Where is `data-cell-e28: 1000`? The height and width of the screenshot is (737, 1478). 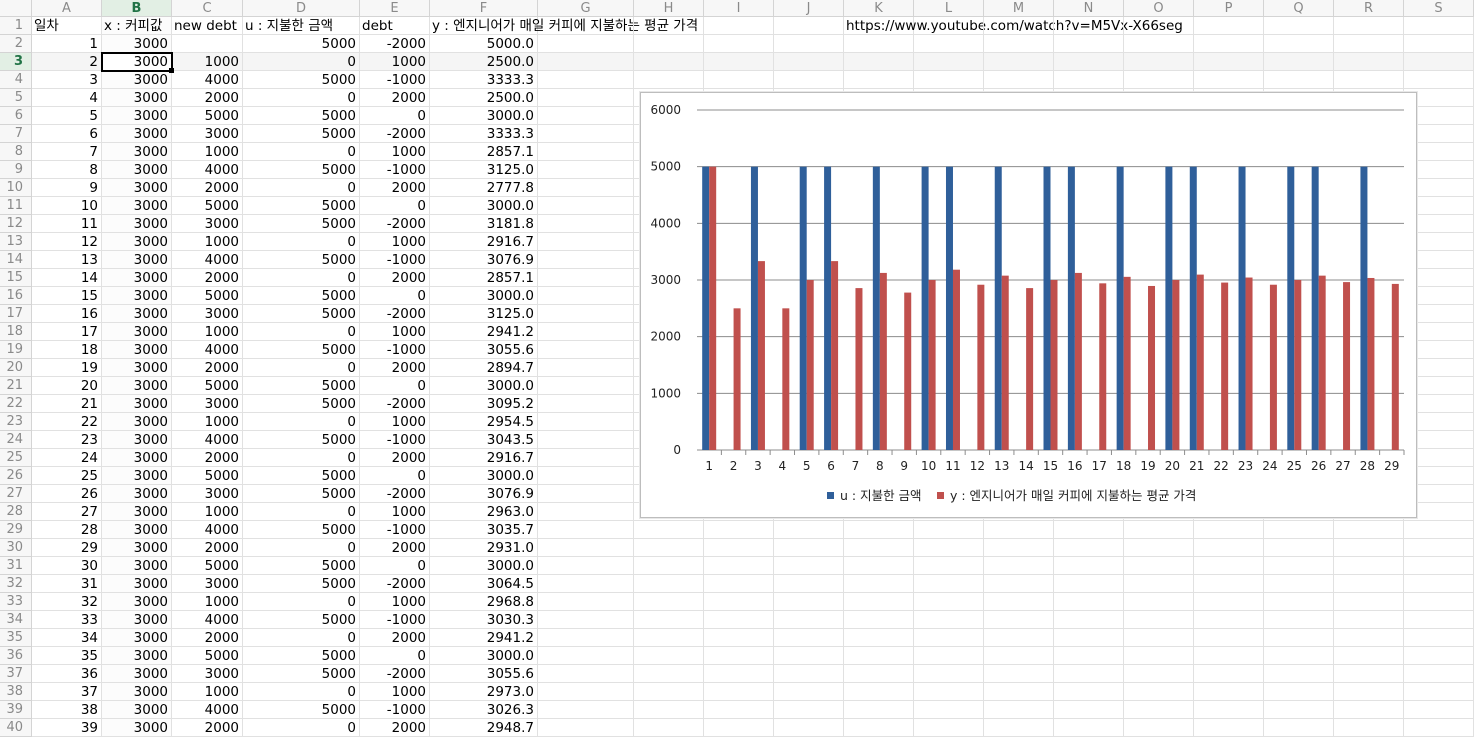
data-cell-e28: 1000 is located at coordinates (395, 512).